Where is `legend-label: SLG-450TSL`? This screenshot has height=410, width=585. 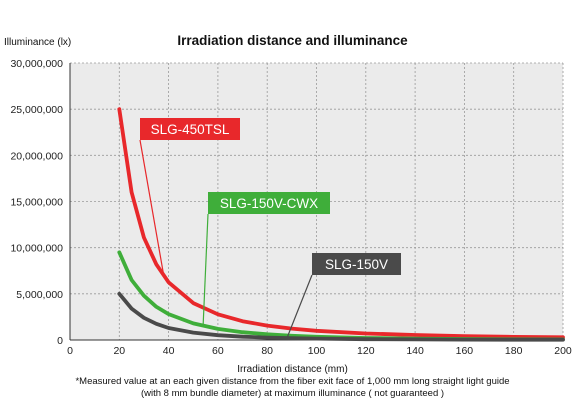
legend-label: SLG-450TSL is located at coordinates (190, 129).